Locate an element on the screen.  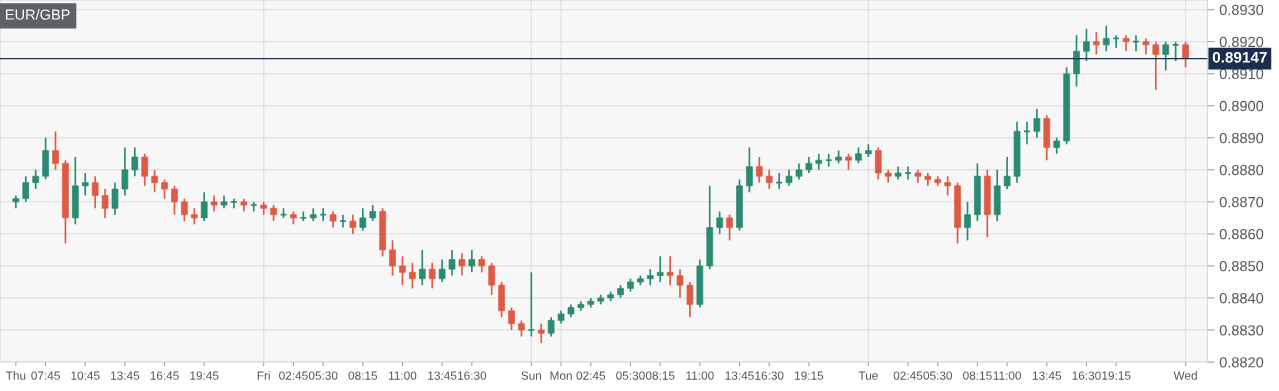
y-tick-label: 0.8920 is located at coordinates (1241, 42).